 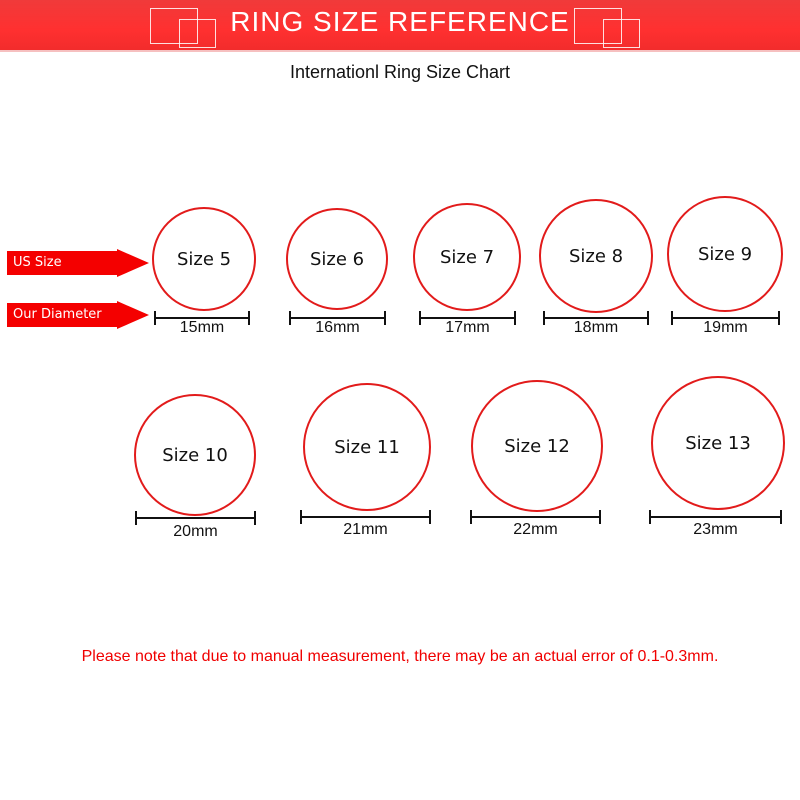 What do you see at coordinates (63, 263) in the screenshot?
I see `us-size-label: US Size` at bounding box center [63, 263].